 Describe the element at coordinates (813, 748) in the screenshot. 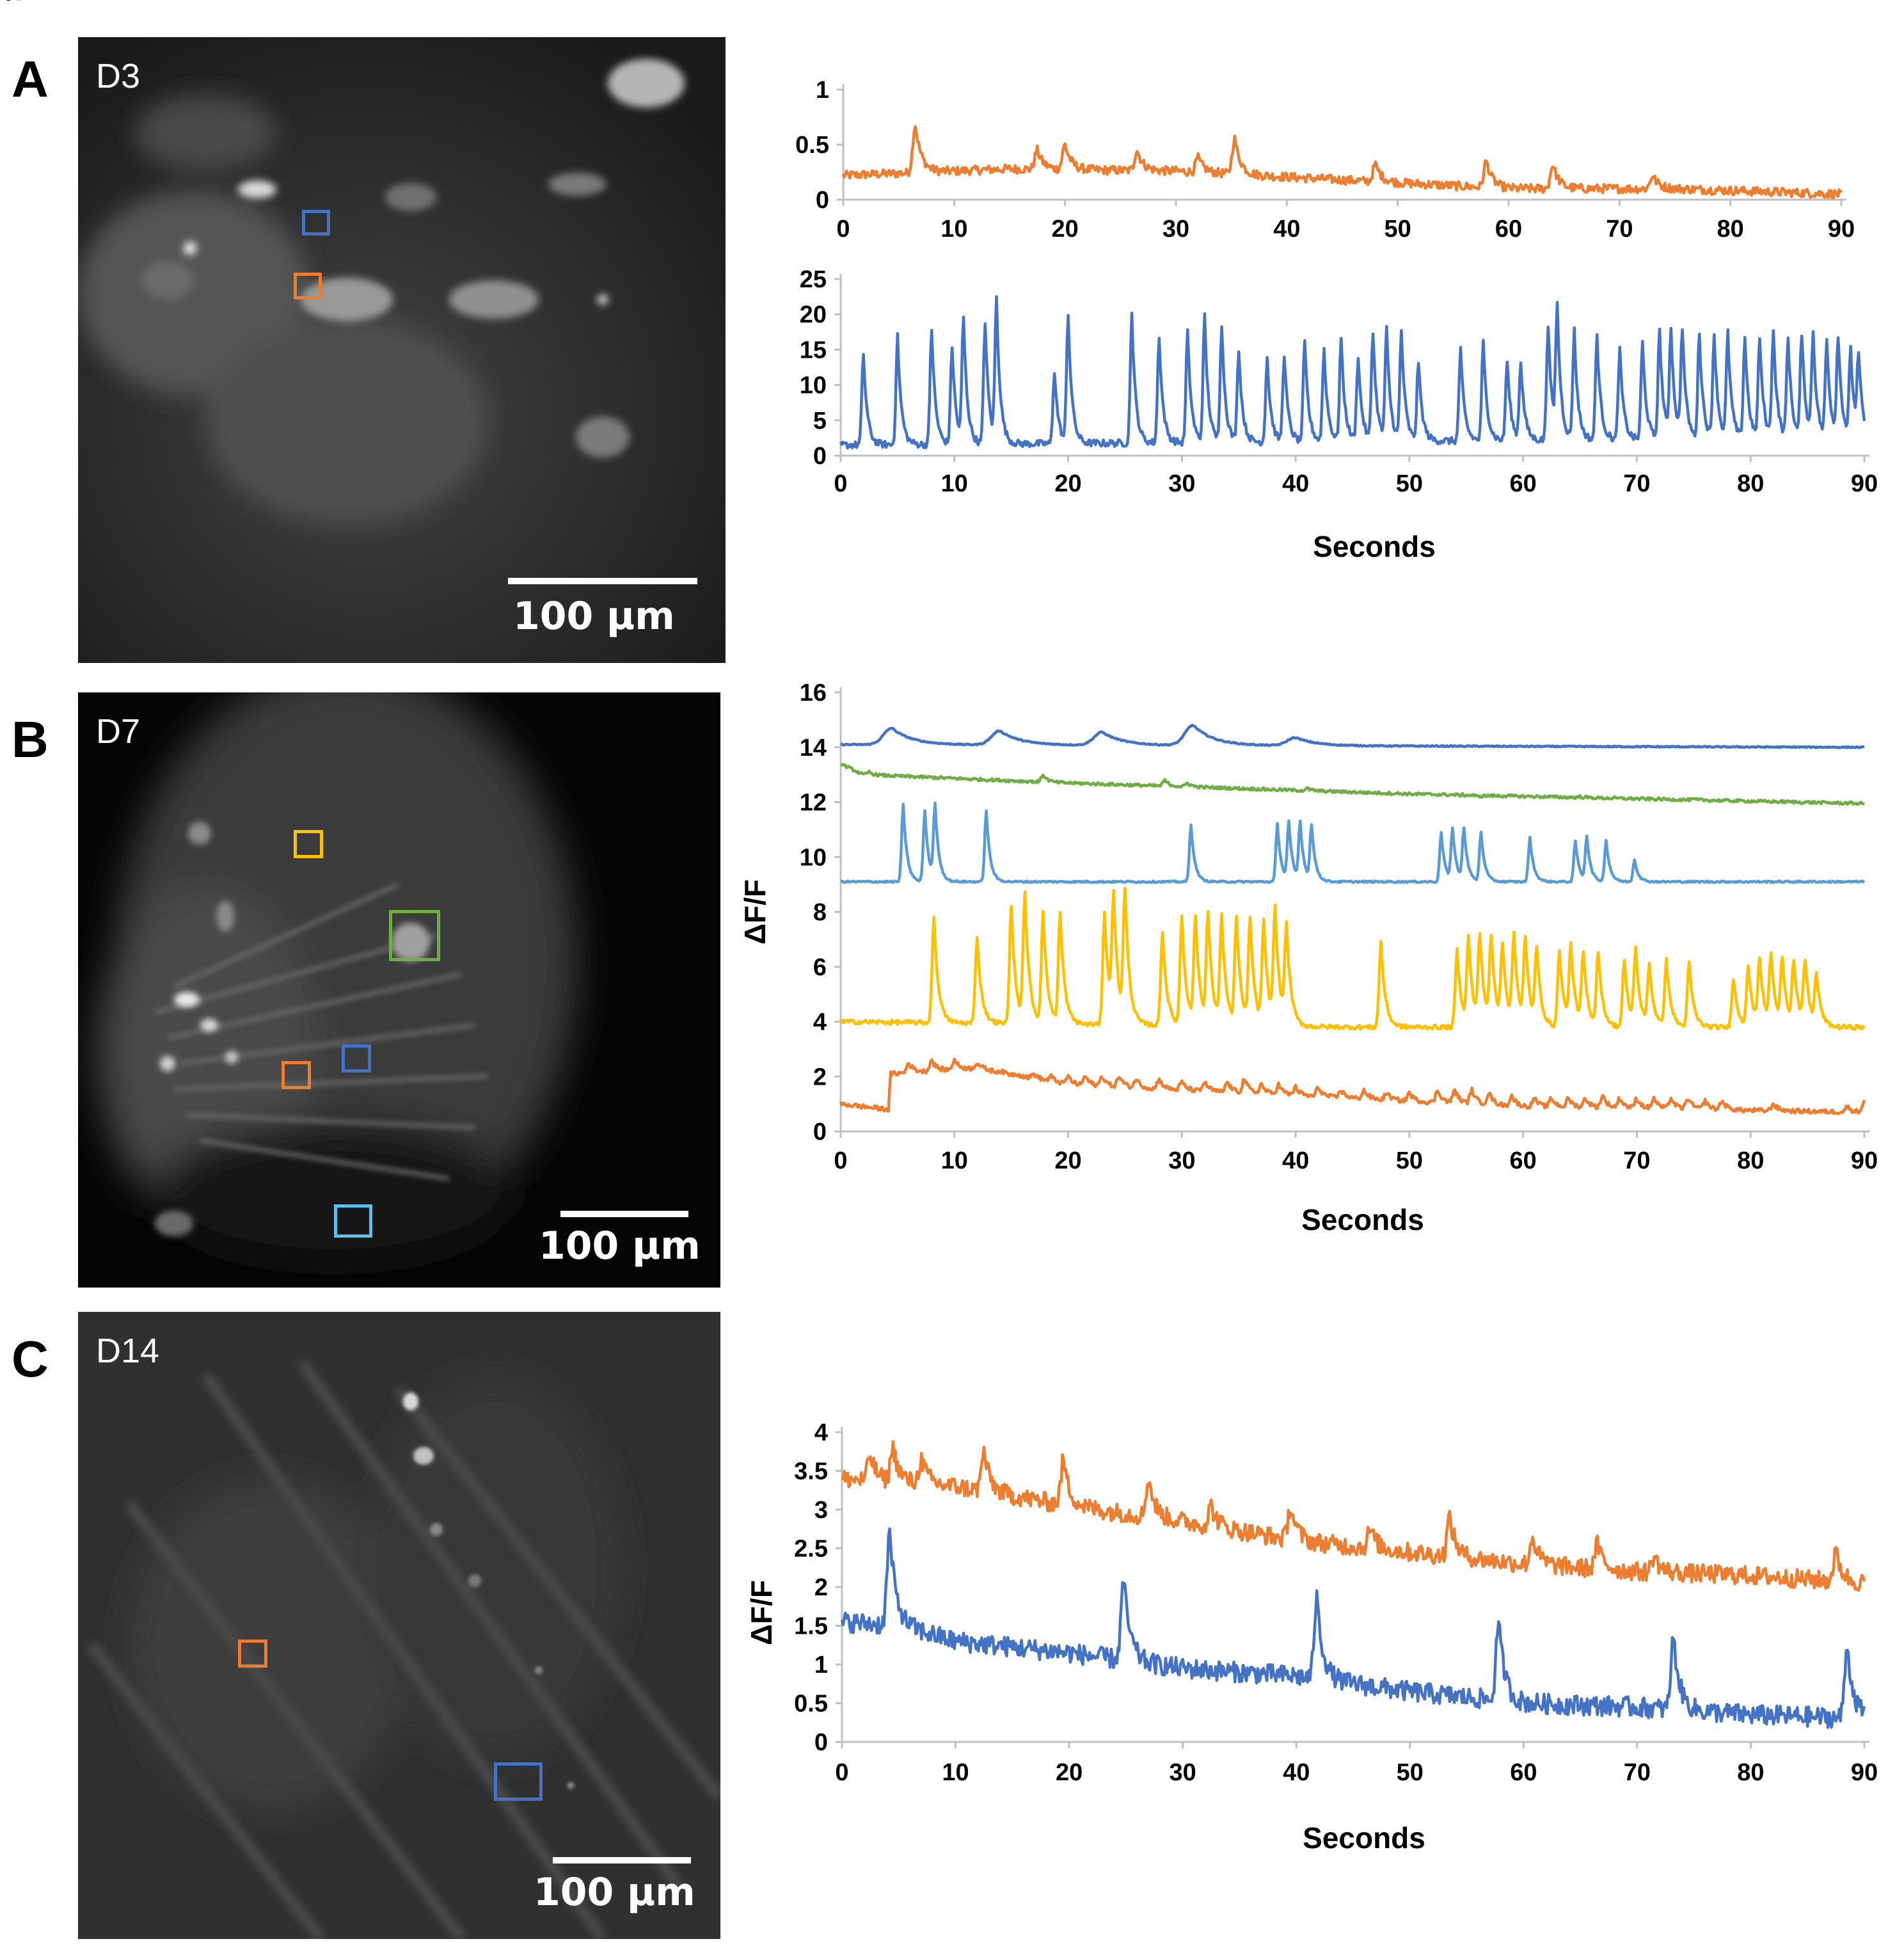

I see `y-tick-label: 14` at that location.